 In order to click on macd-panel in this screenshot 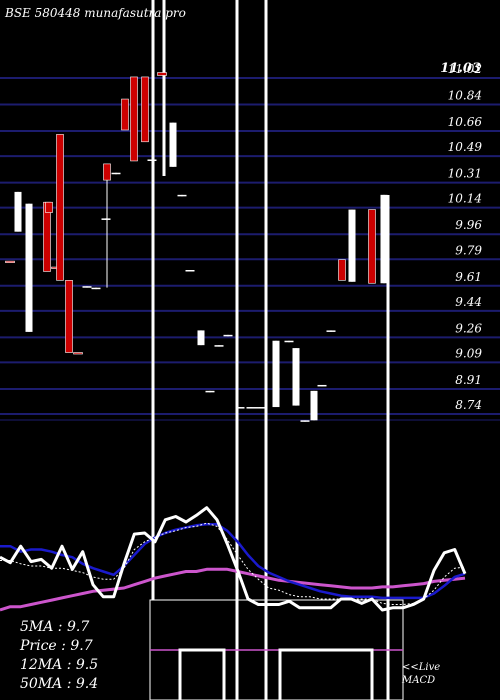, I will do `click(276, 649)`.